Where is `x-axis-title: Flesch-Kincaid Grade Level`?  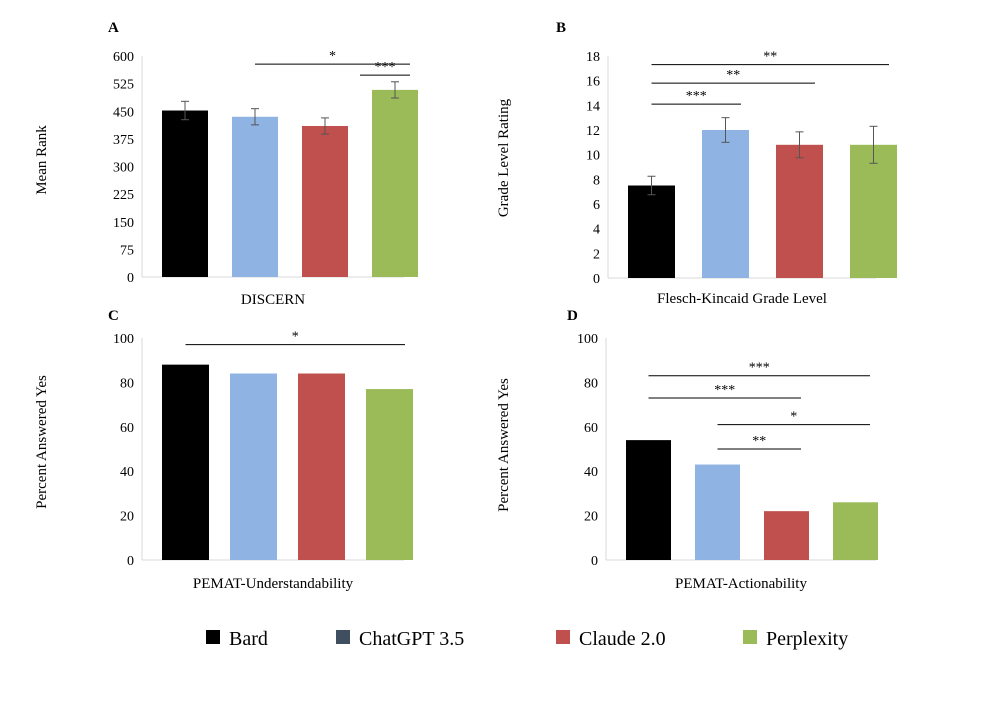 x-axis-title: Flesch-Kincaid Grade Level is located at coordinates (742, 299).